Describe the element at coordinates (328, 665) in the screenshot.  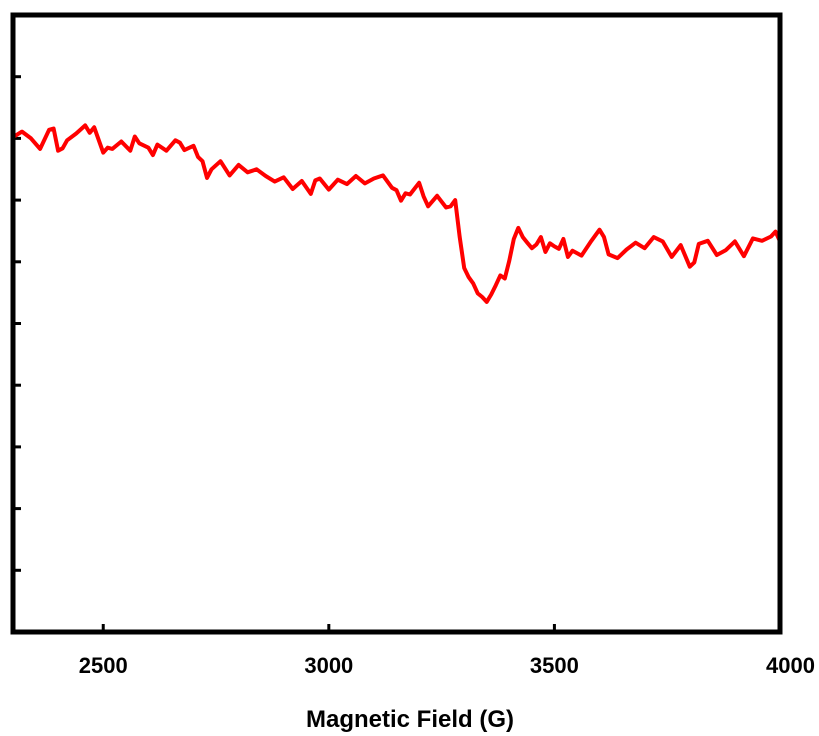
I see `x-tick-label-3000: 3000` at that location.